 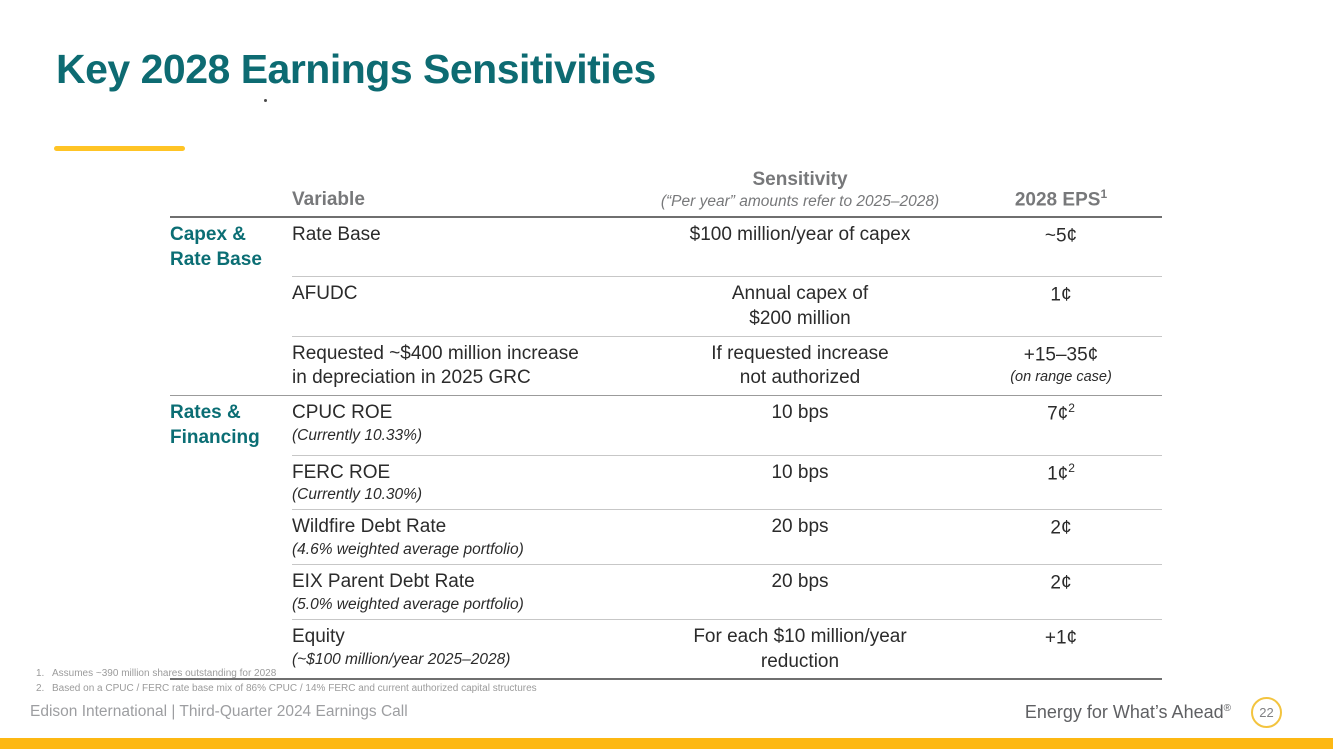 What do you see at coordinates (408, 550) in the screenshot?
I see `variable-note: (4.6% weighted average portfolio)` at bounding box center [408, 550].